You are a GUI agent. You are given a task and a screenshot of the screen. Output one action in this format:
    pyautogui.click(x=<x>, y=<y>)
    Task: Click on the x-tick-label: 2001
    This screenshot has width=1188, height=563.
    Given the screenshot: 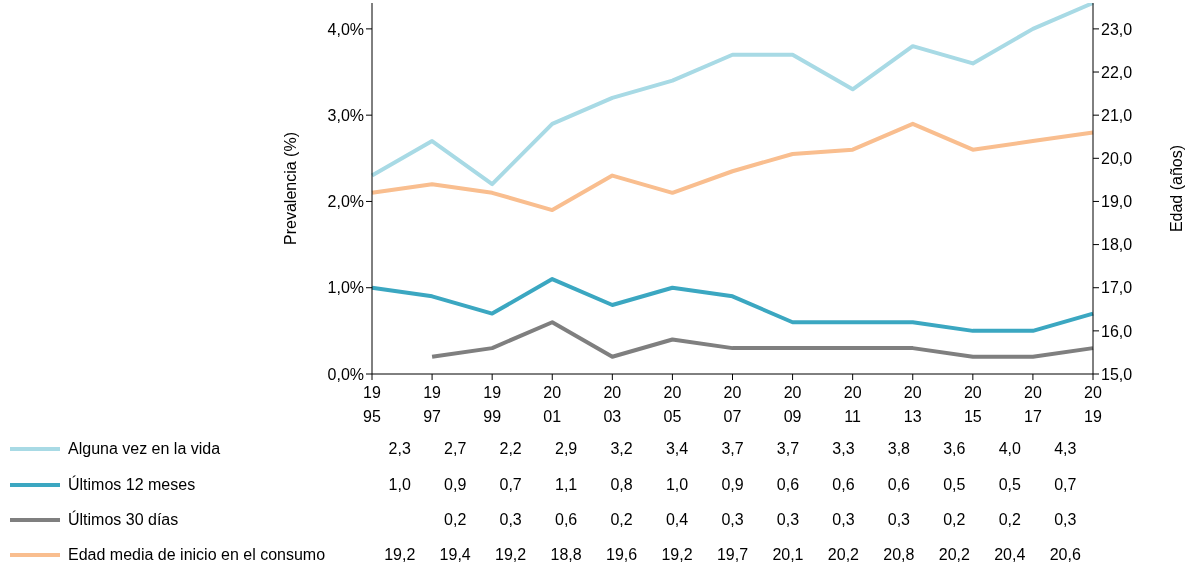 What is the action you would take?
    pyautogui.click(x=552, y=404)
    